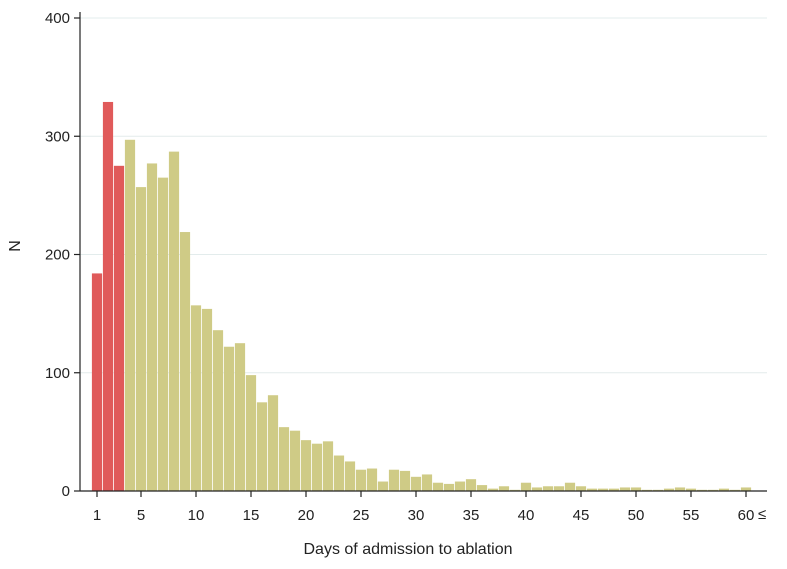  I want to click on x-tick-label-40: 40, so click(526, 515).